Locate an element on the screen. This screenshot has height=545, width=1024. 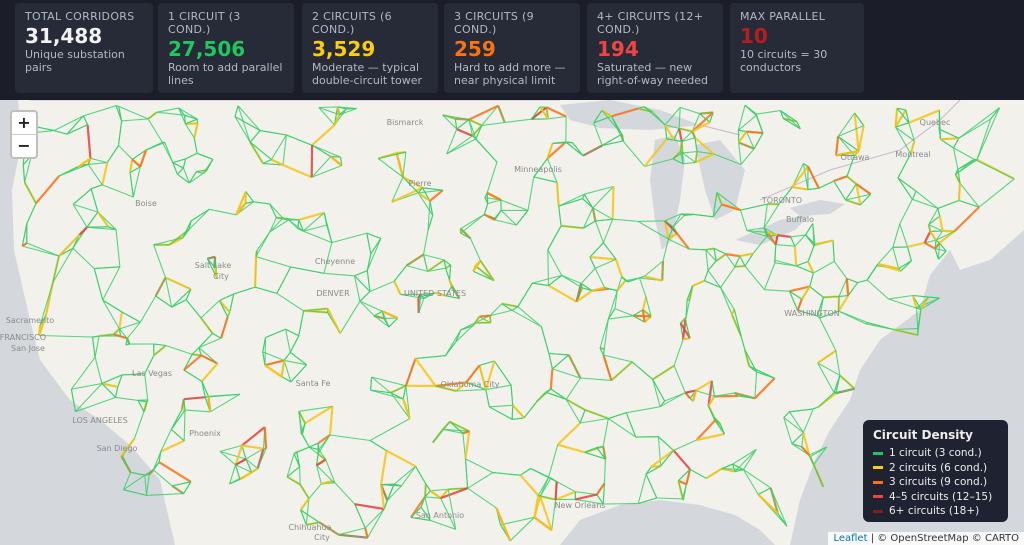
zoom-in: + is located at coordinates (24, 122).